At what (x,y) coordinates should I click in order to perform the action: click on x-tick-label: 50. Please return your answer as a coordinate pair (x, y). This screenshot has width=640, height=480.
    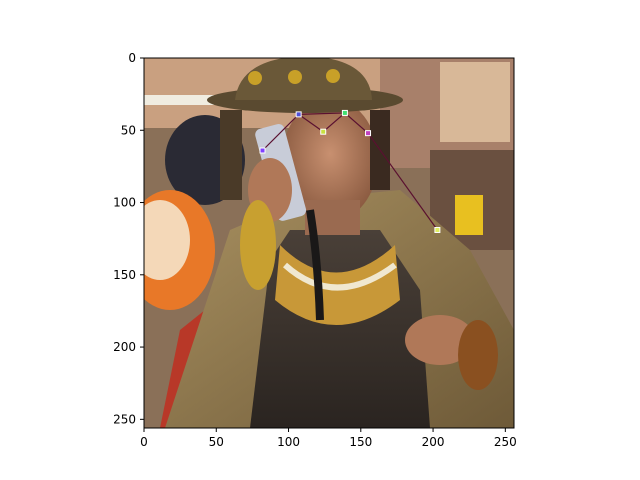
    Looking at the image, I should click on (216, 442).